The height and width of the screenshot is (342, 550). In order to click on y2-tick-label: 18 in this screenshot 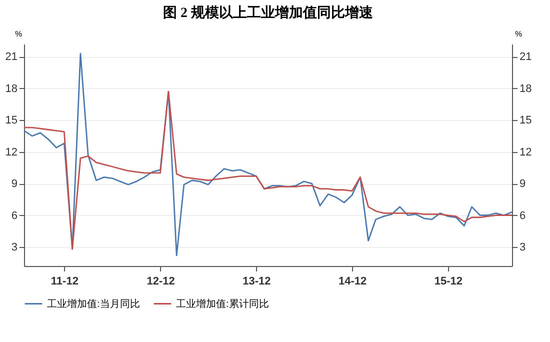, I will do `click(526, 88)`.